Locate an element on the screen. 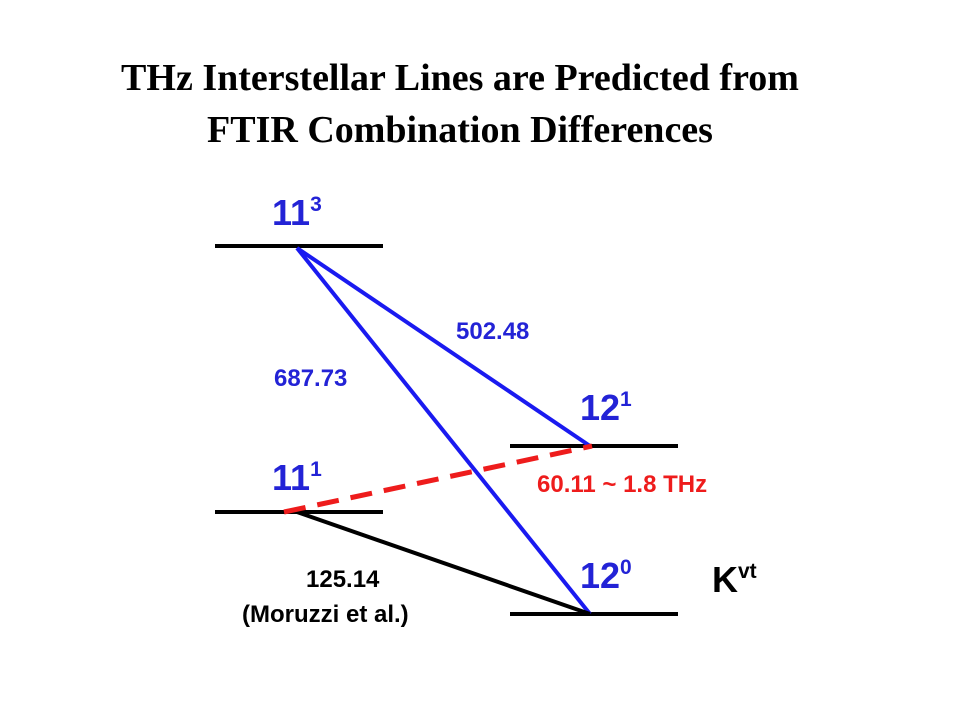  transition-label-687: 687.73 is located at coordinates (310, 378).